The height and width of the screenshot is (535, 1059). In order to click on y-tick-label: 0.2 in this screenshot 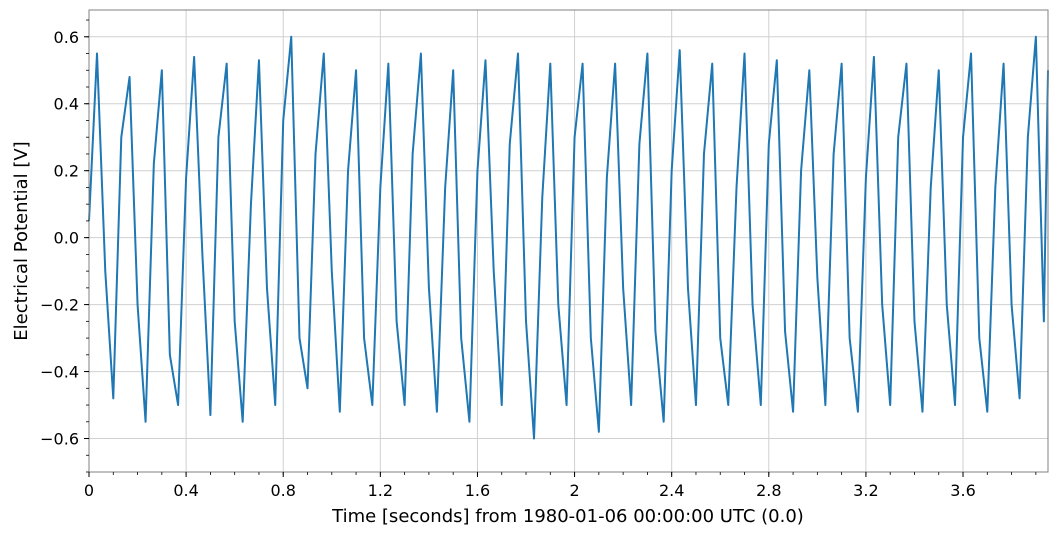, I will do `click(66, 171)`.